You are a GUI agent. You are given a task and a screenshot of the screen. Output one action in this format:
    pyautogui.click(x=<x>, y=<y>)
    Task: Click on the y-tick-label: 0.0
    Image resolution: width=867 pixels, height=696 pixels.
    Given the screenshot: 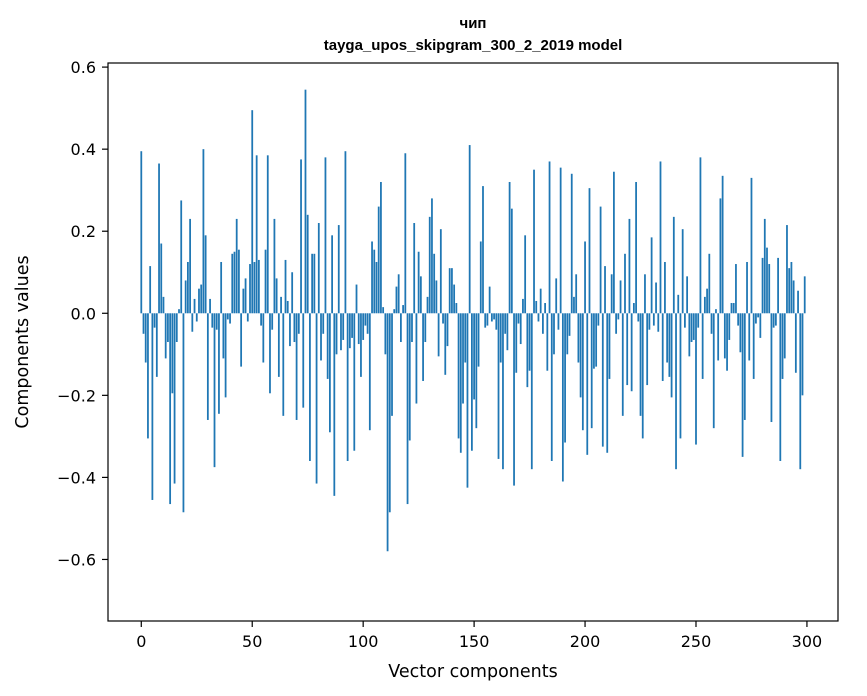 What is the action you would take?
    pyautogui.click(x=83, y=313)
    